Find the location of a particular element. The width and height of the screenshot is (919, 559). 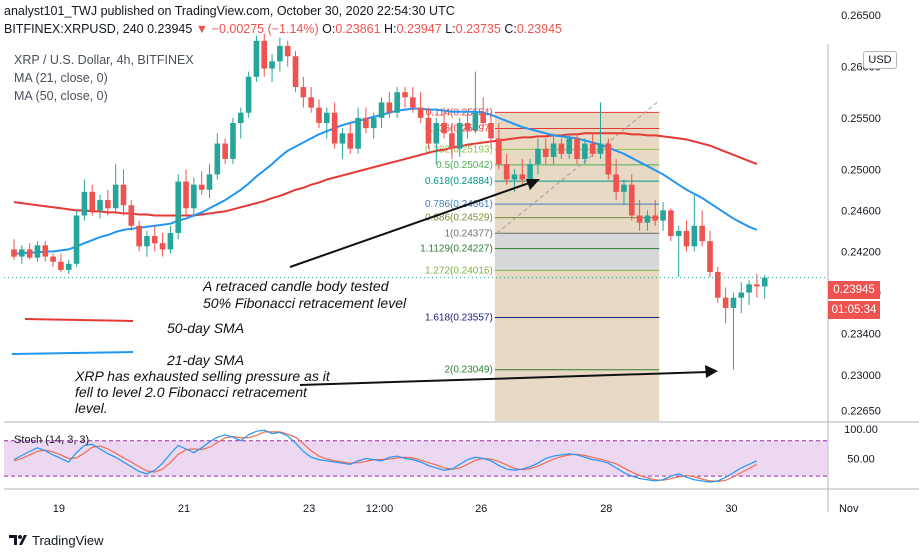

close-label: C: is located at coordinates (510, 29).